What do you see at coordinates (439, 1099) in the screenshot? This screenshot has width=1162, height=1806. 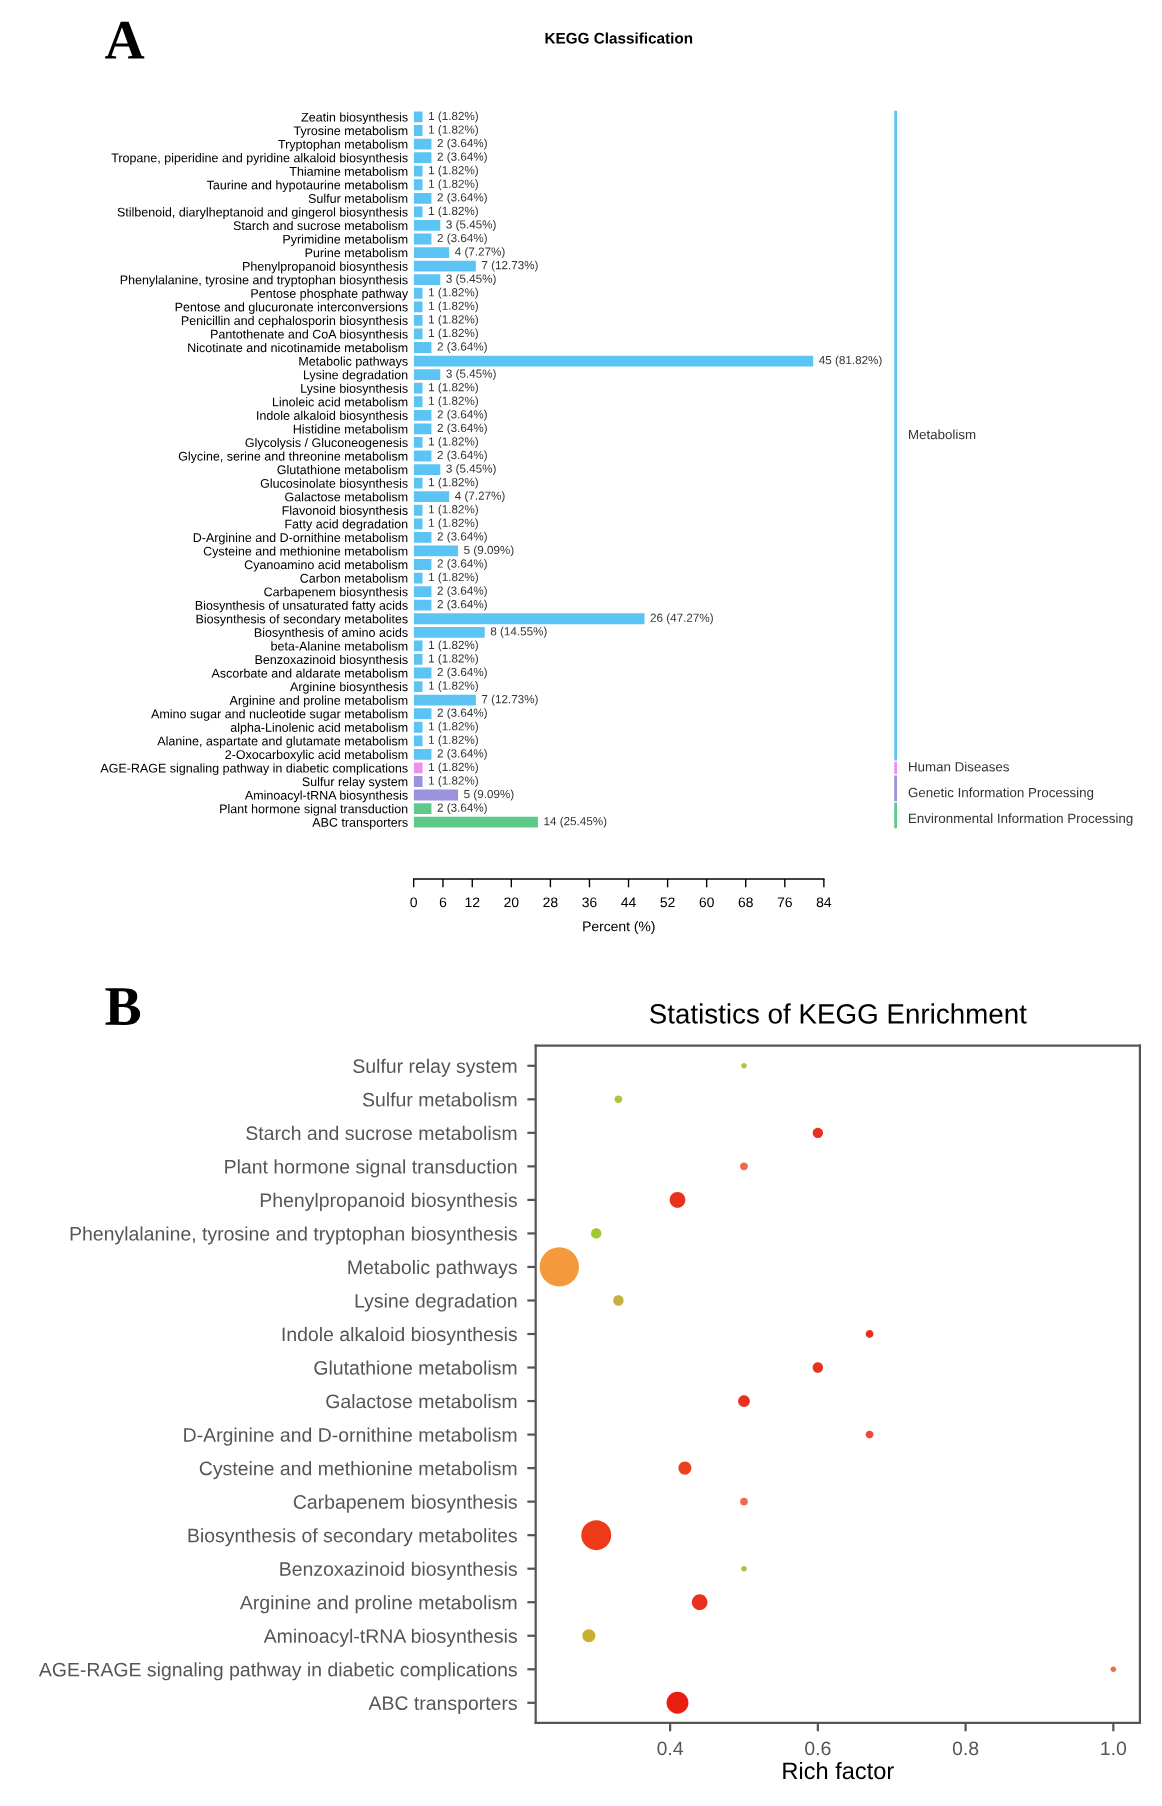 I see `y-tick-label: Sulfur metabolism` at bounding box center [439, 1099].